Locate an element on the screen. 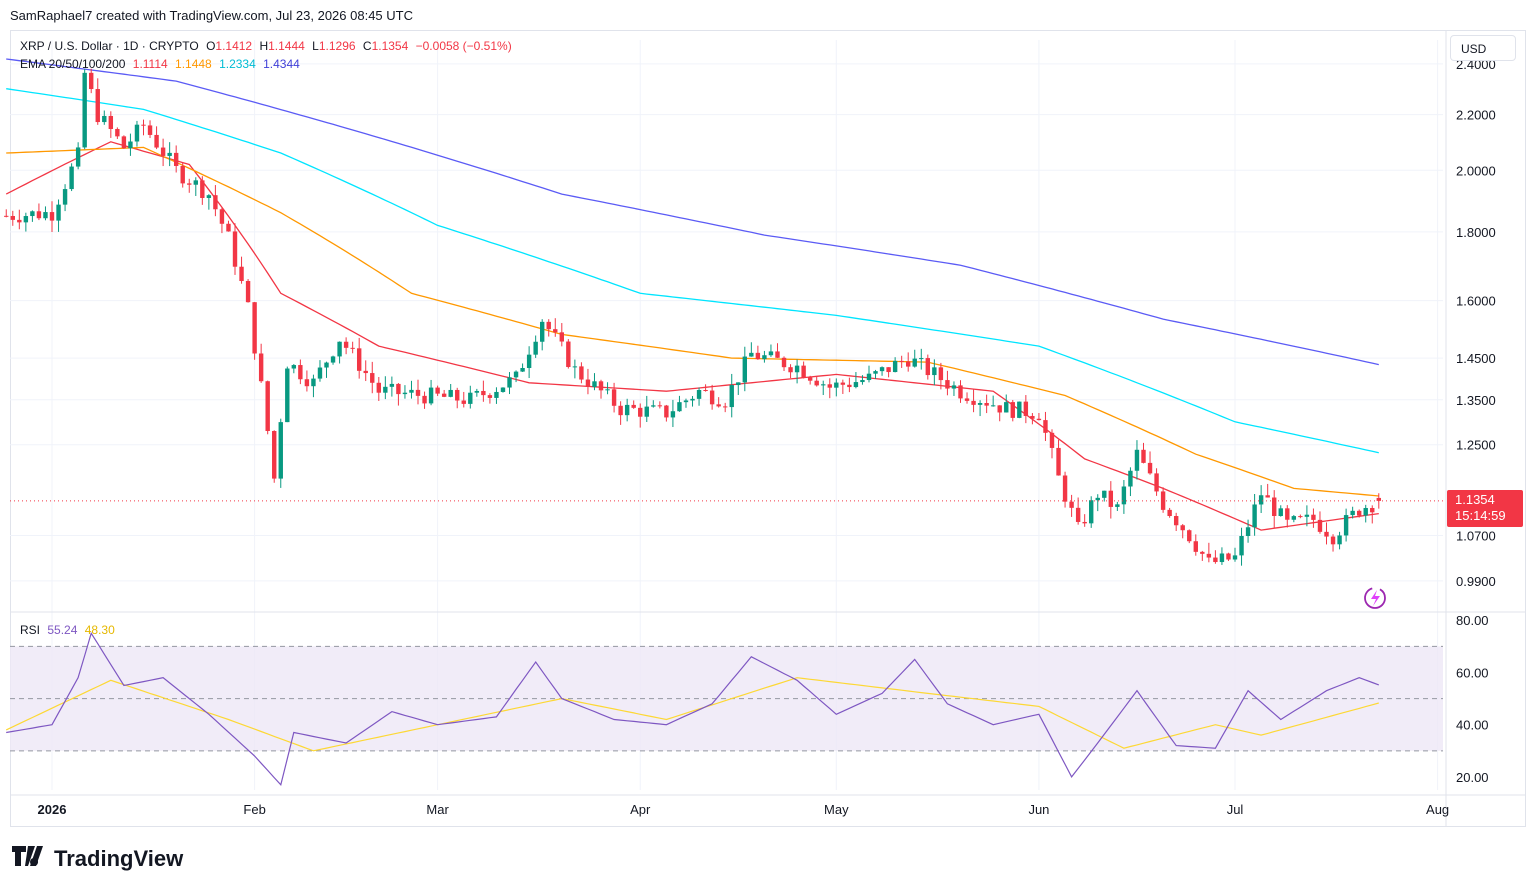  open-label: O is located at coordinates (211, 46).